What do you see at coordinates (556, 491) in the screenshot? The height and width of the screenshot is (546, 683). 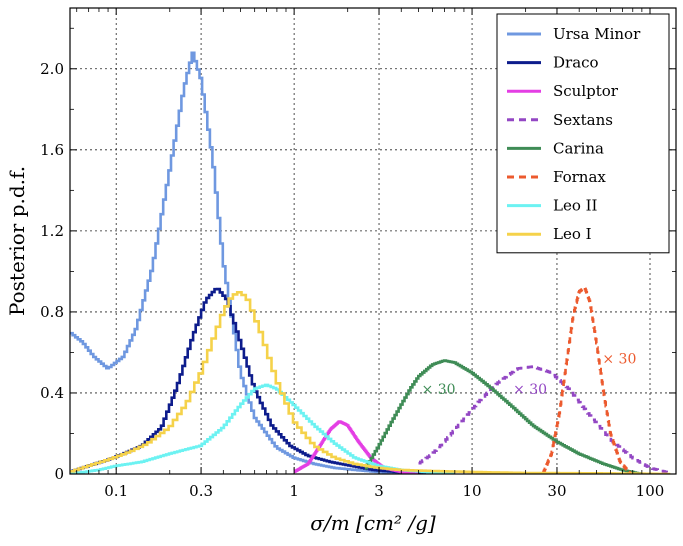 I see `x-tick-label: 30` at bounding box center [556, 491].